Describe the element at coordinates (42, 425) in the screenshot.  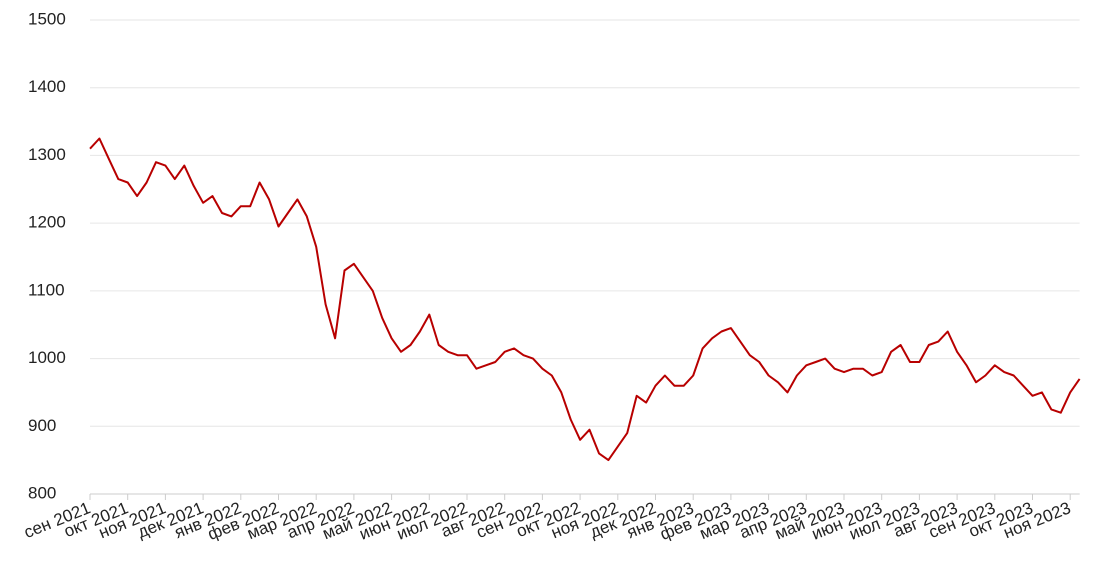
I see `y-tick-label: 900` at that location.